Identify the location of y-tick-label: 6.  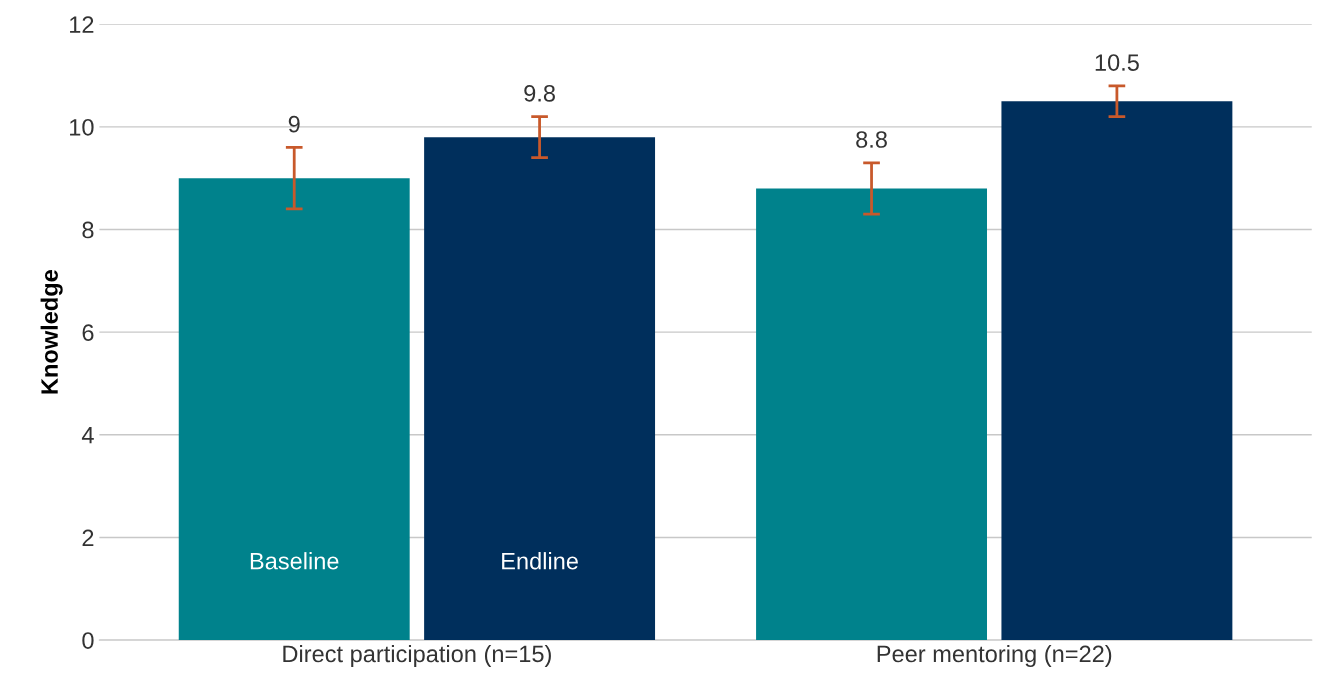
(88, 332).